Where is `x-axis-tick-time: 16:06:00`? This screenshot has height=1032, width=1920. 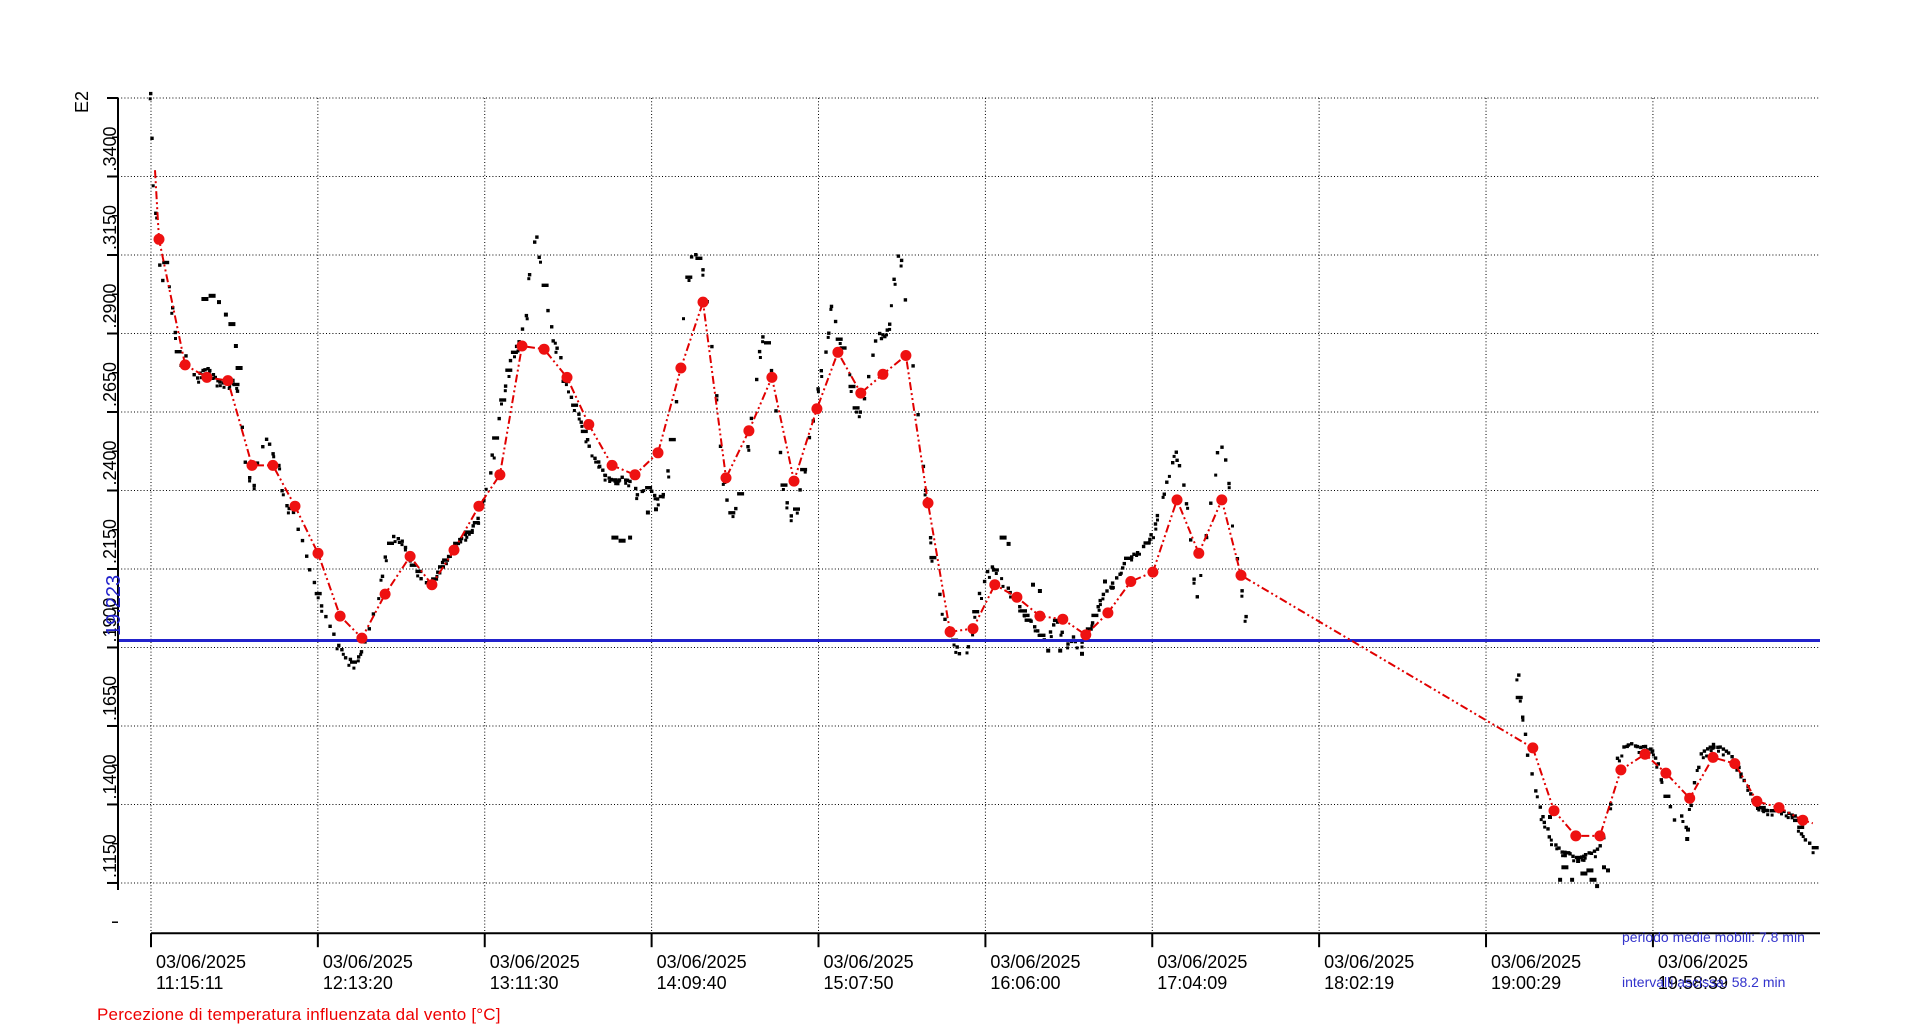 x-axis-tick-time: 16:06:00 is located at coordinates (1025, 983).